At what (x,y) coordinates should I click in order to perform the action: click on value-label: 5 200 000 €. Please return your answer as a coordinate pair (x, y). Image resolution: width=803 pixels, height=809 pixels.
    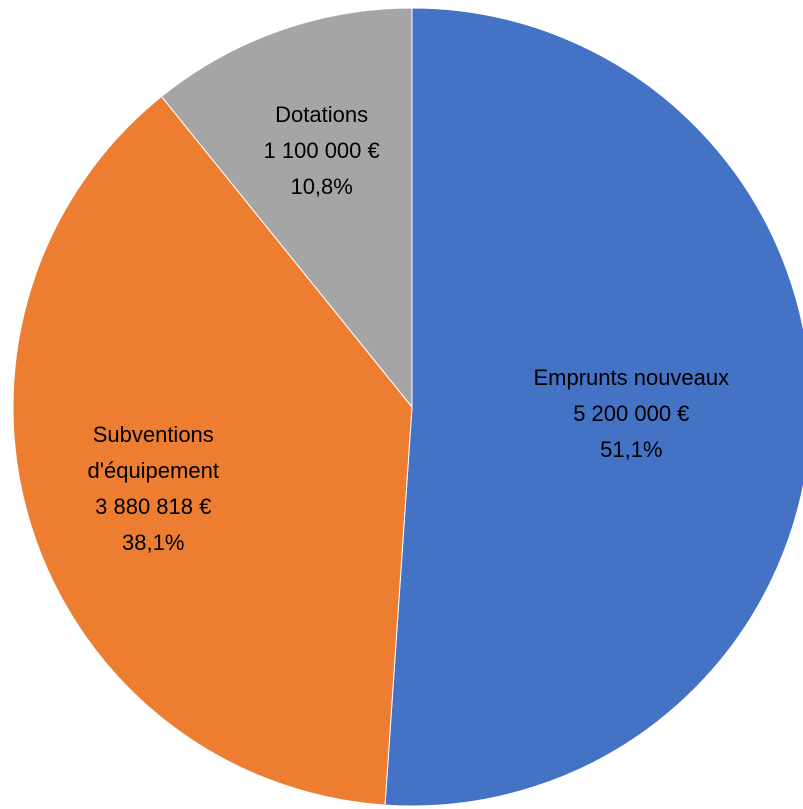
    Looking at the image, I should click on (631, 414).